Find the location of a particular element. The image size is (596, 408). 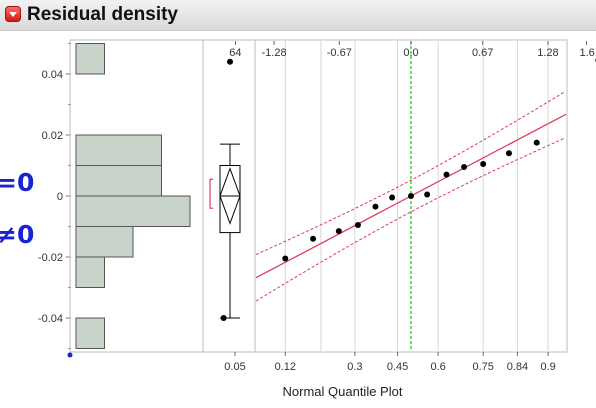

blue-ink-dot is located at coordinates (70, 355).